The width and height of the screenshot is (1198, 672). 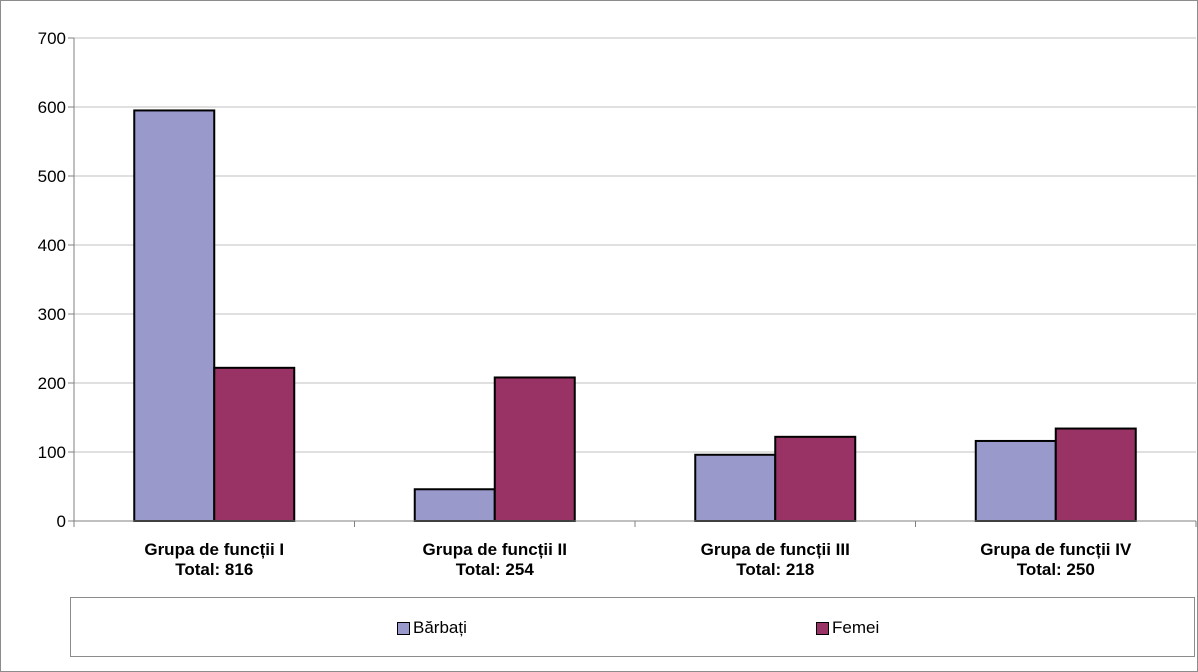 I want to click on legend-item-femei: Femei, so click(x=847, y=628).